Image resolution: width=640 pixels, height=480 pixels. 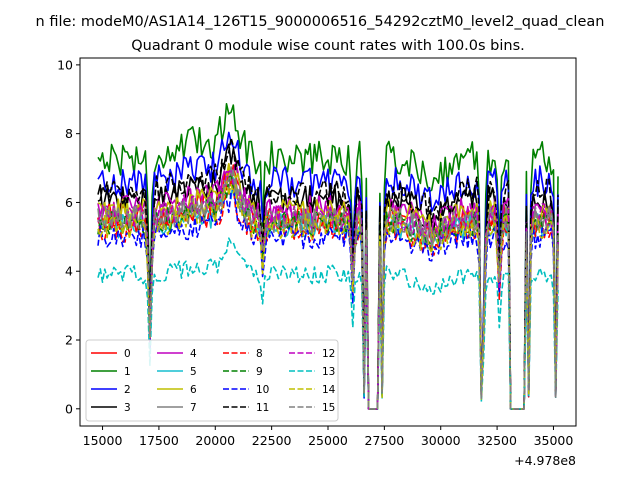 What do you see at coordinates (259, 372) in the screenshot?
I see `legend-label-9: 9` at bounding box center [259, 372].